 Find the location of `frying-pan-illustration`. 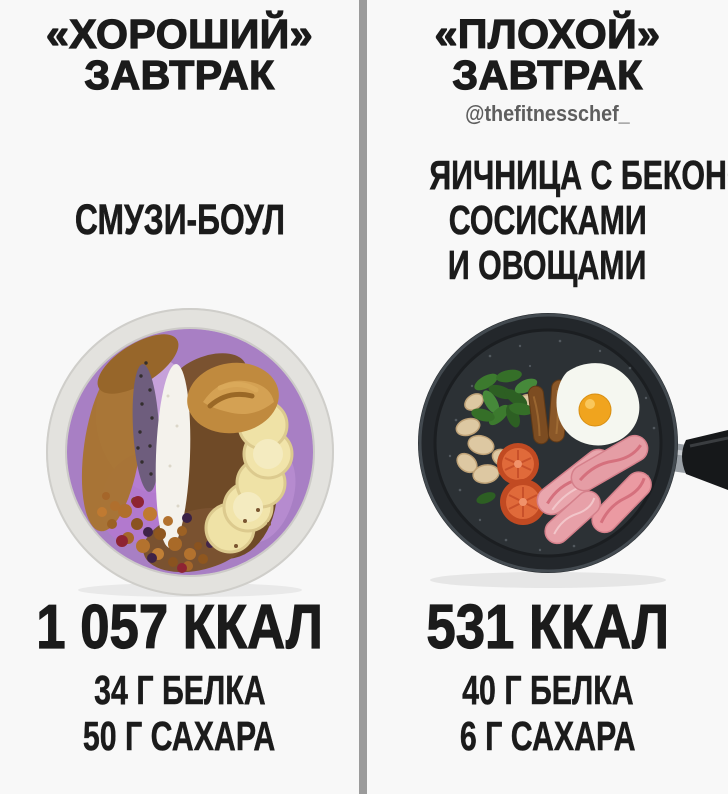

frying-pan-illustration is located at coordinates (573, 450).